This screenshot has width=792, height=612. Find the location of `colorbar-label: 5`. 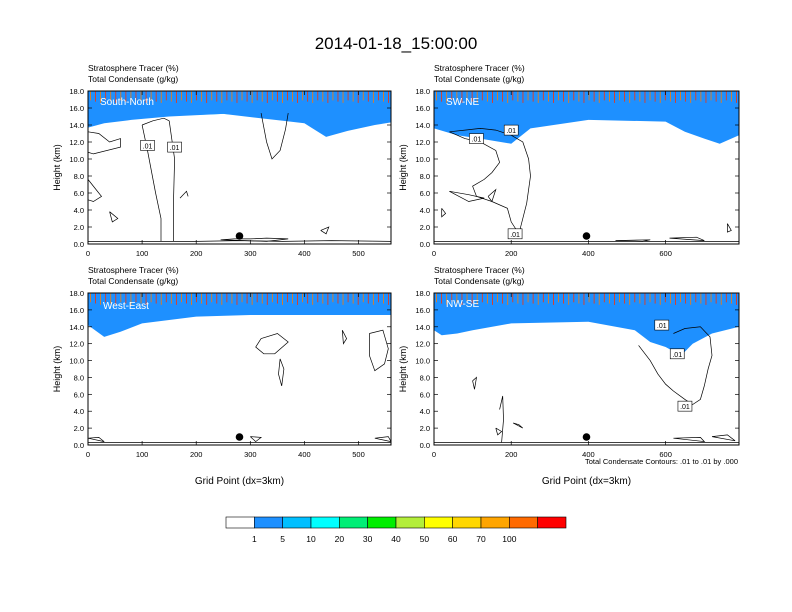

colorbar-label: 5 is located at coordinates (282, 539).